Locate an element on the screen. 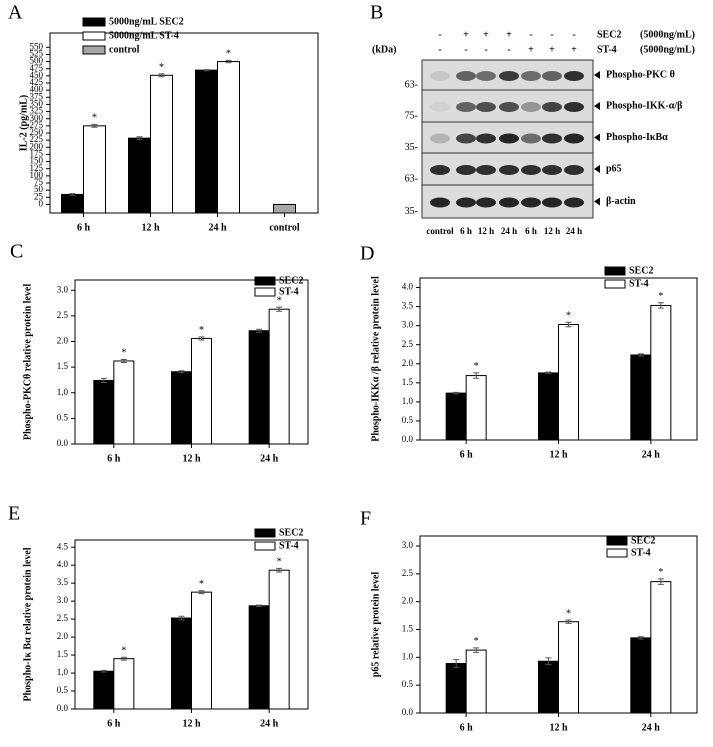  y-tick-label: 375 is located at coordinates (37, 96).